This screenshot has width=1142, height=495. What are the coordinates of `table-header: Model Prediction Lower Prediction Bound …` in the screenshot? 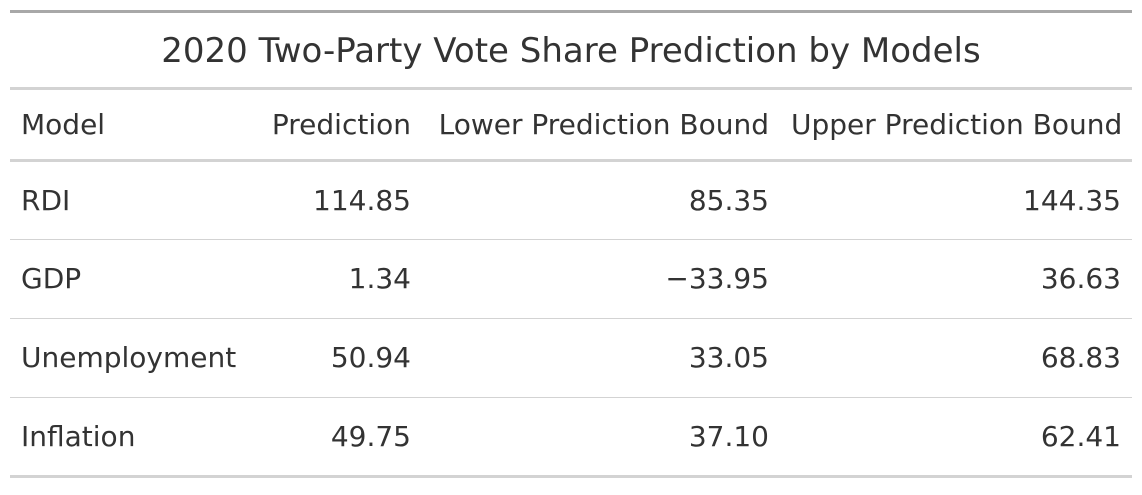 It's located at (571, 126).